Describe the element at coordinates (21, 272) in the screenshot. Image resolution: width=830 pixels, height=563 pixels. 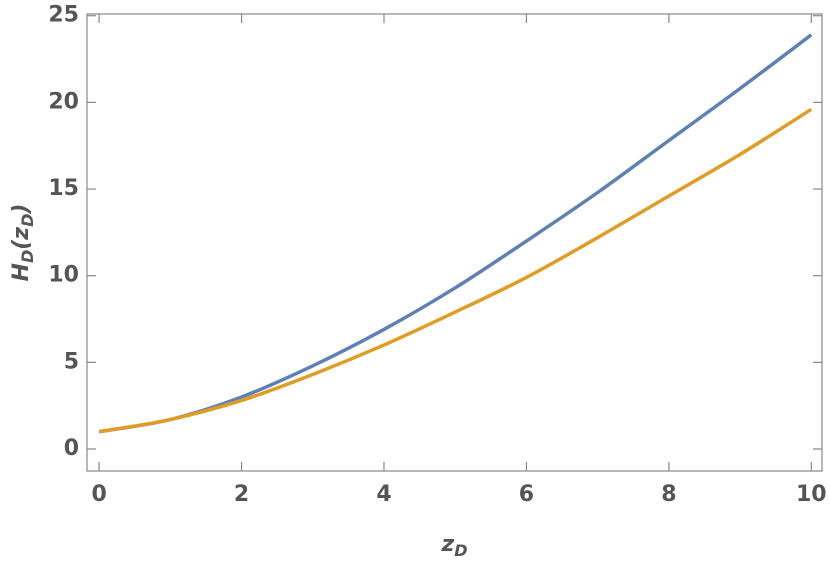
I see `y-axis-label-part: H` at that location.